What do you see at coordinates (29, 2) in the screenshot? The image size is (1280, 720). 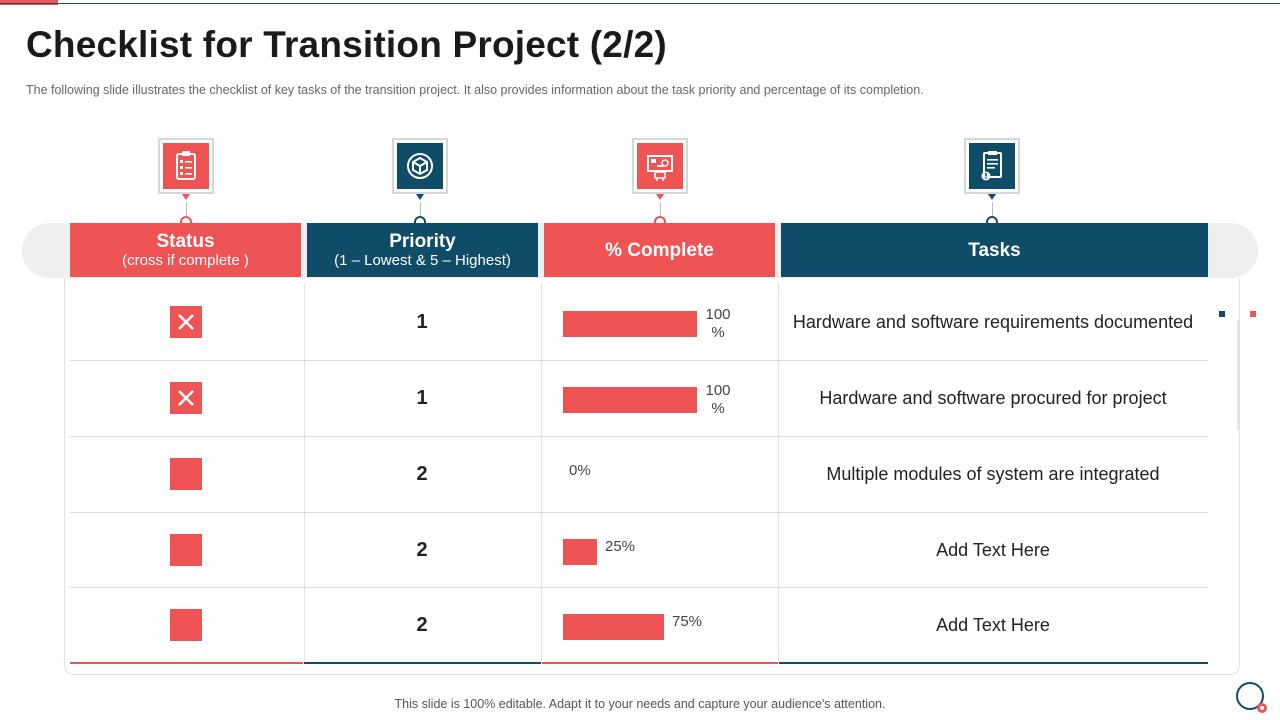 I see `top-accent-bar` at bounding box center [29, 2].